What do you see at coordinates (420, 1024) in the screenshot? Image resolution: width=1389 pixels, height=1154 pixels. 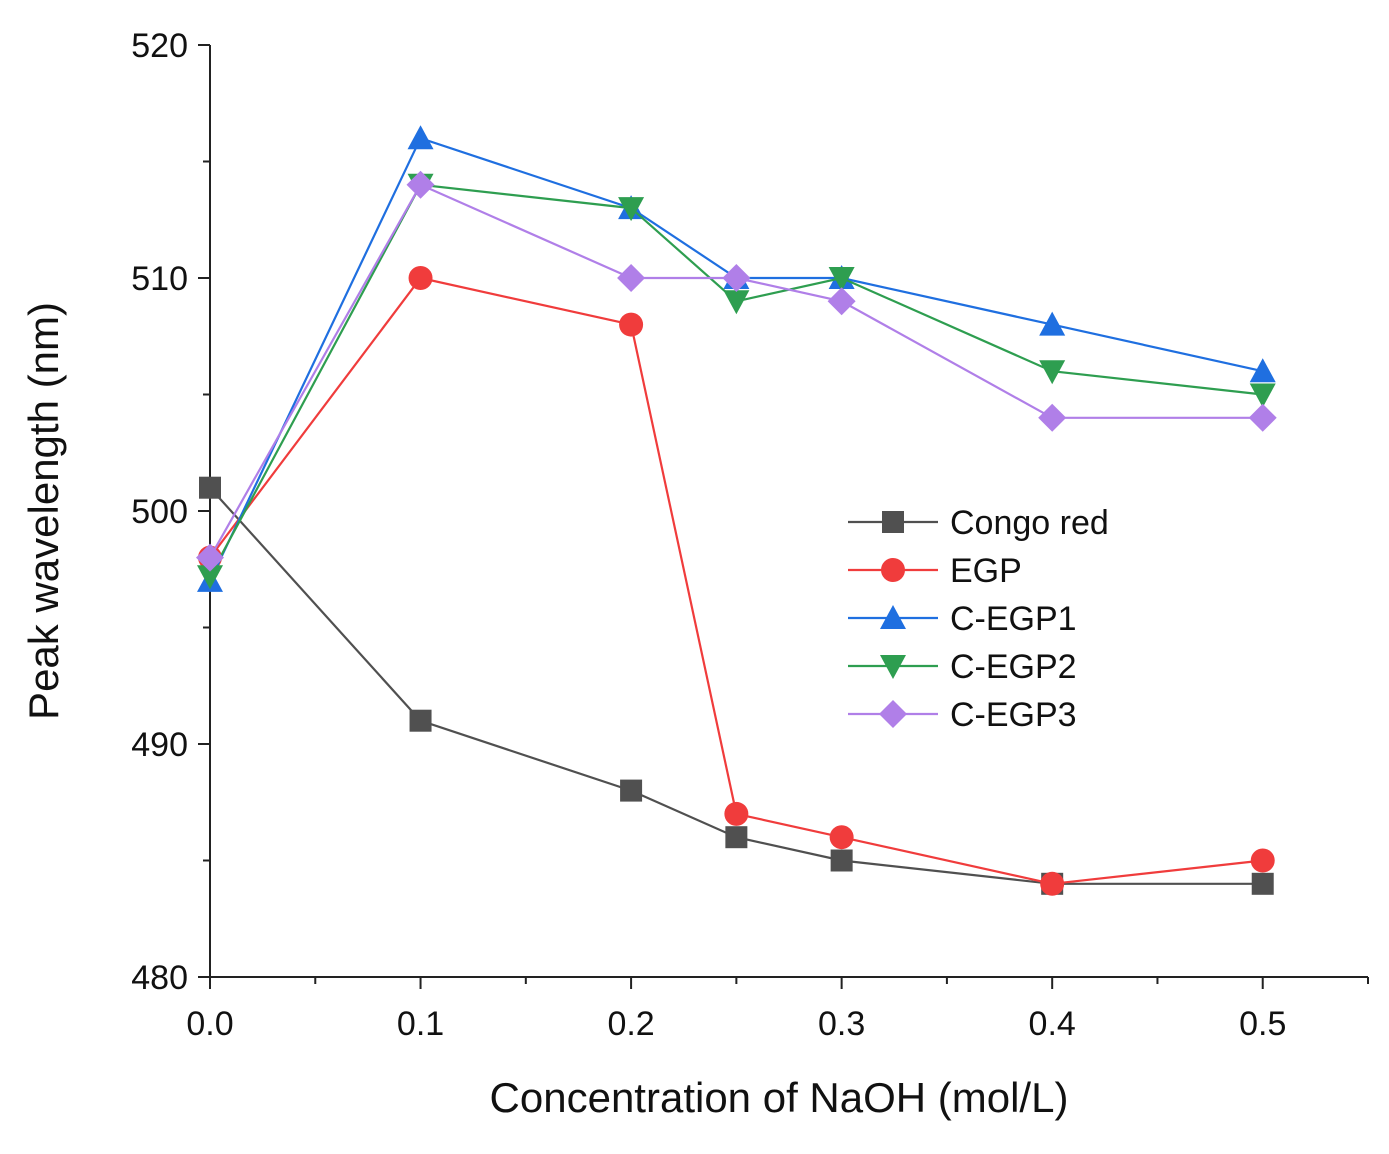 I see `x-tick-label: 0.1` at bounding box center [420, 1024].